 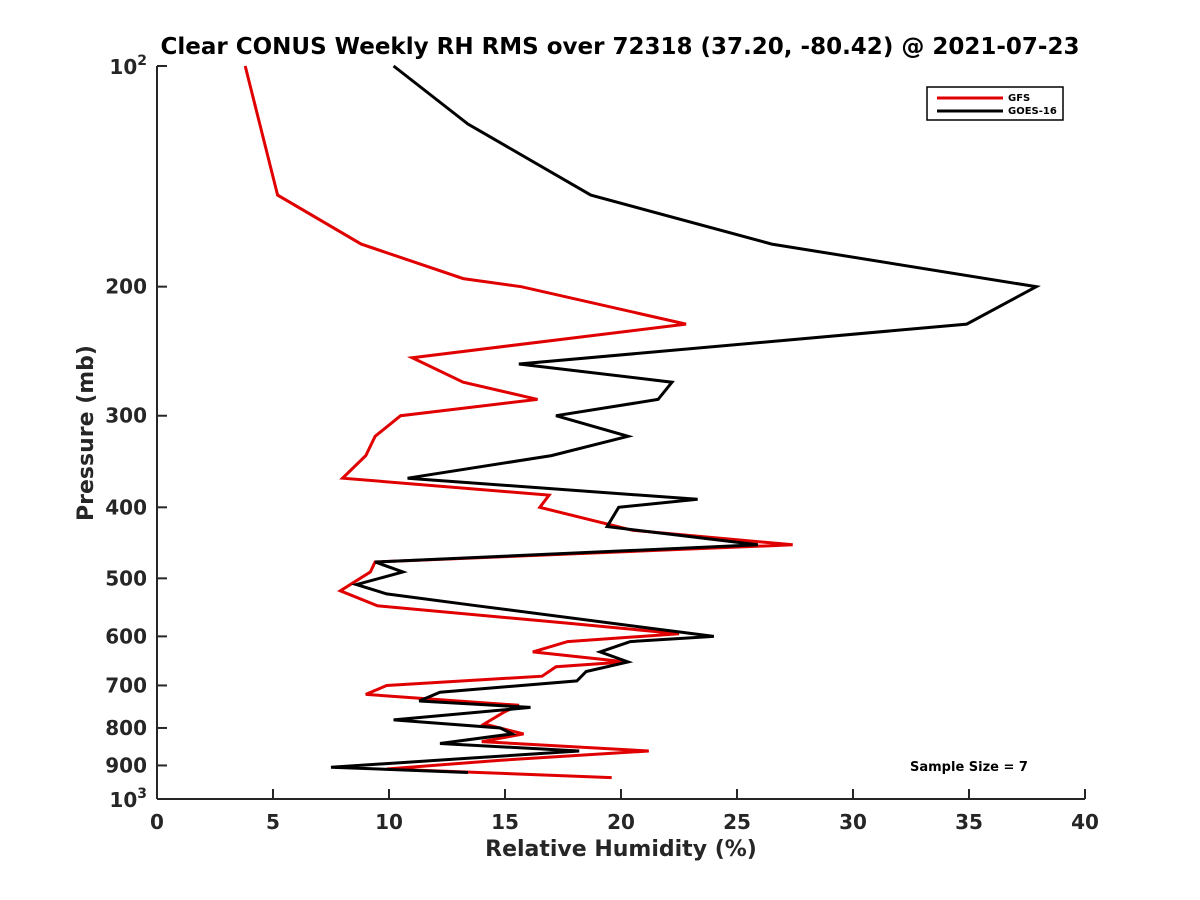 What do you see at coordinates (126, 685) in the screenshot?
I see `y-tick-label: 700` at bounding box center [126, 685].